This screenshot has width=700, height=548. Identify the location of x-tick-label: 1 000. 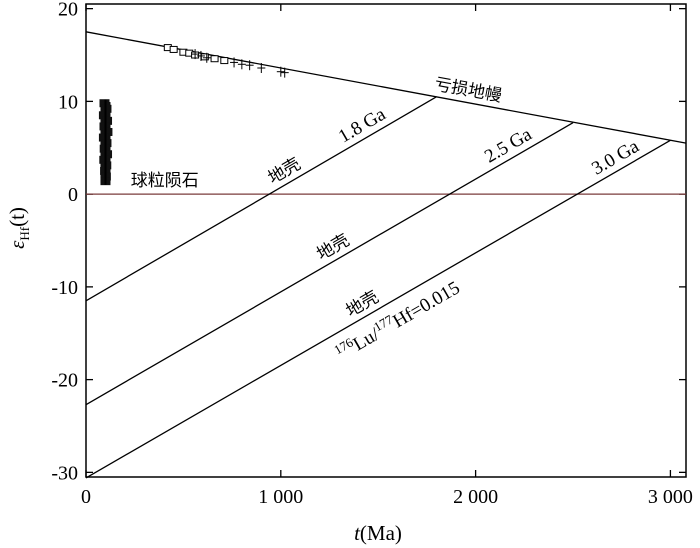
(280, 497).